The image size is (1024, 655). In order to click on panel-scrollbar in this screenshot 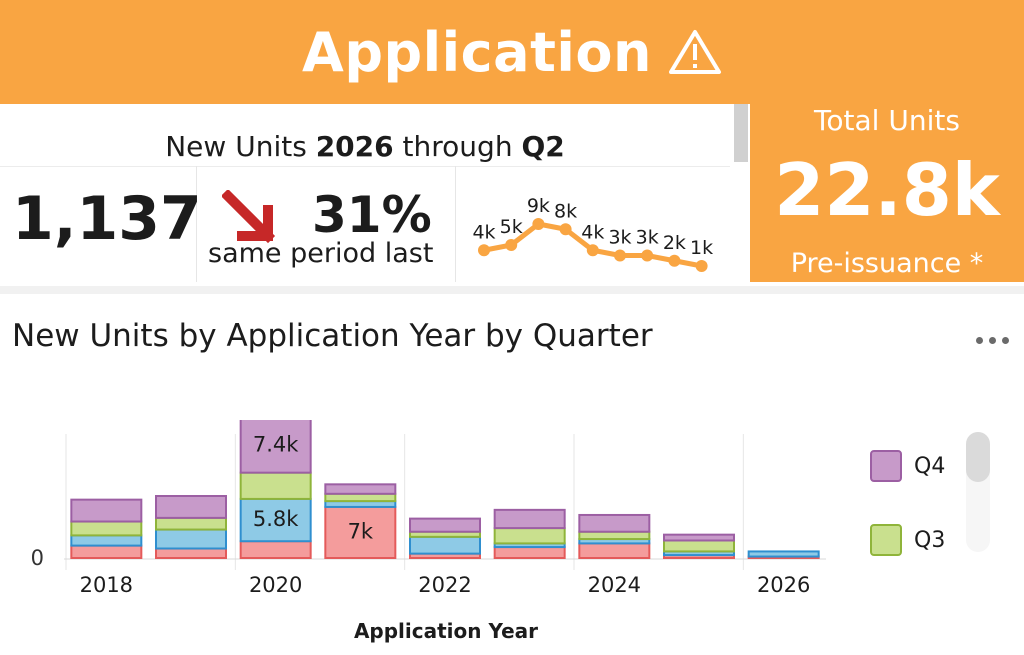, I will do `click(741, 133)`.